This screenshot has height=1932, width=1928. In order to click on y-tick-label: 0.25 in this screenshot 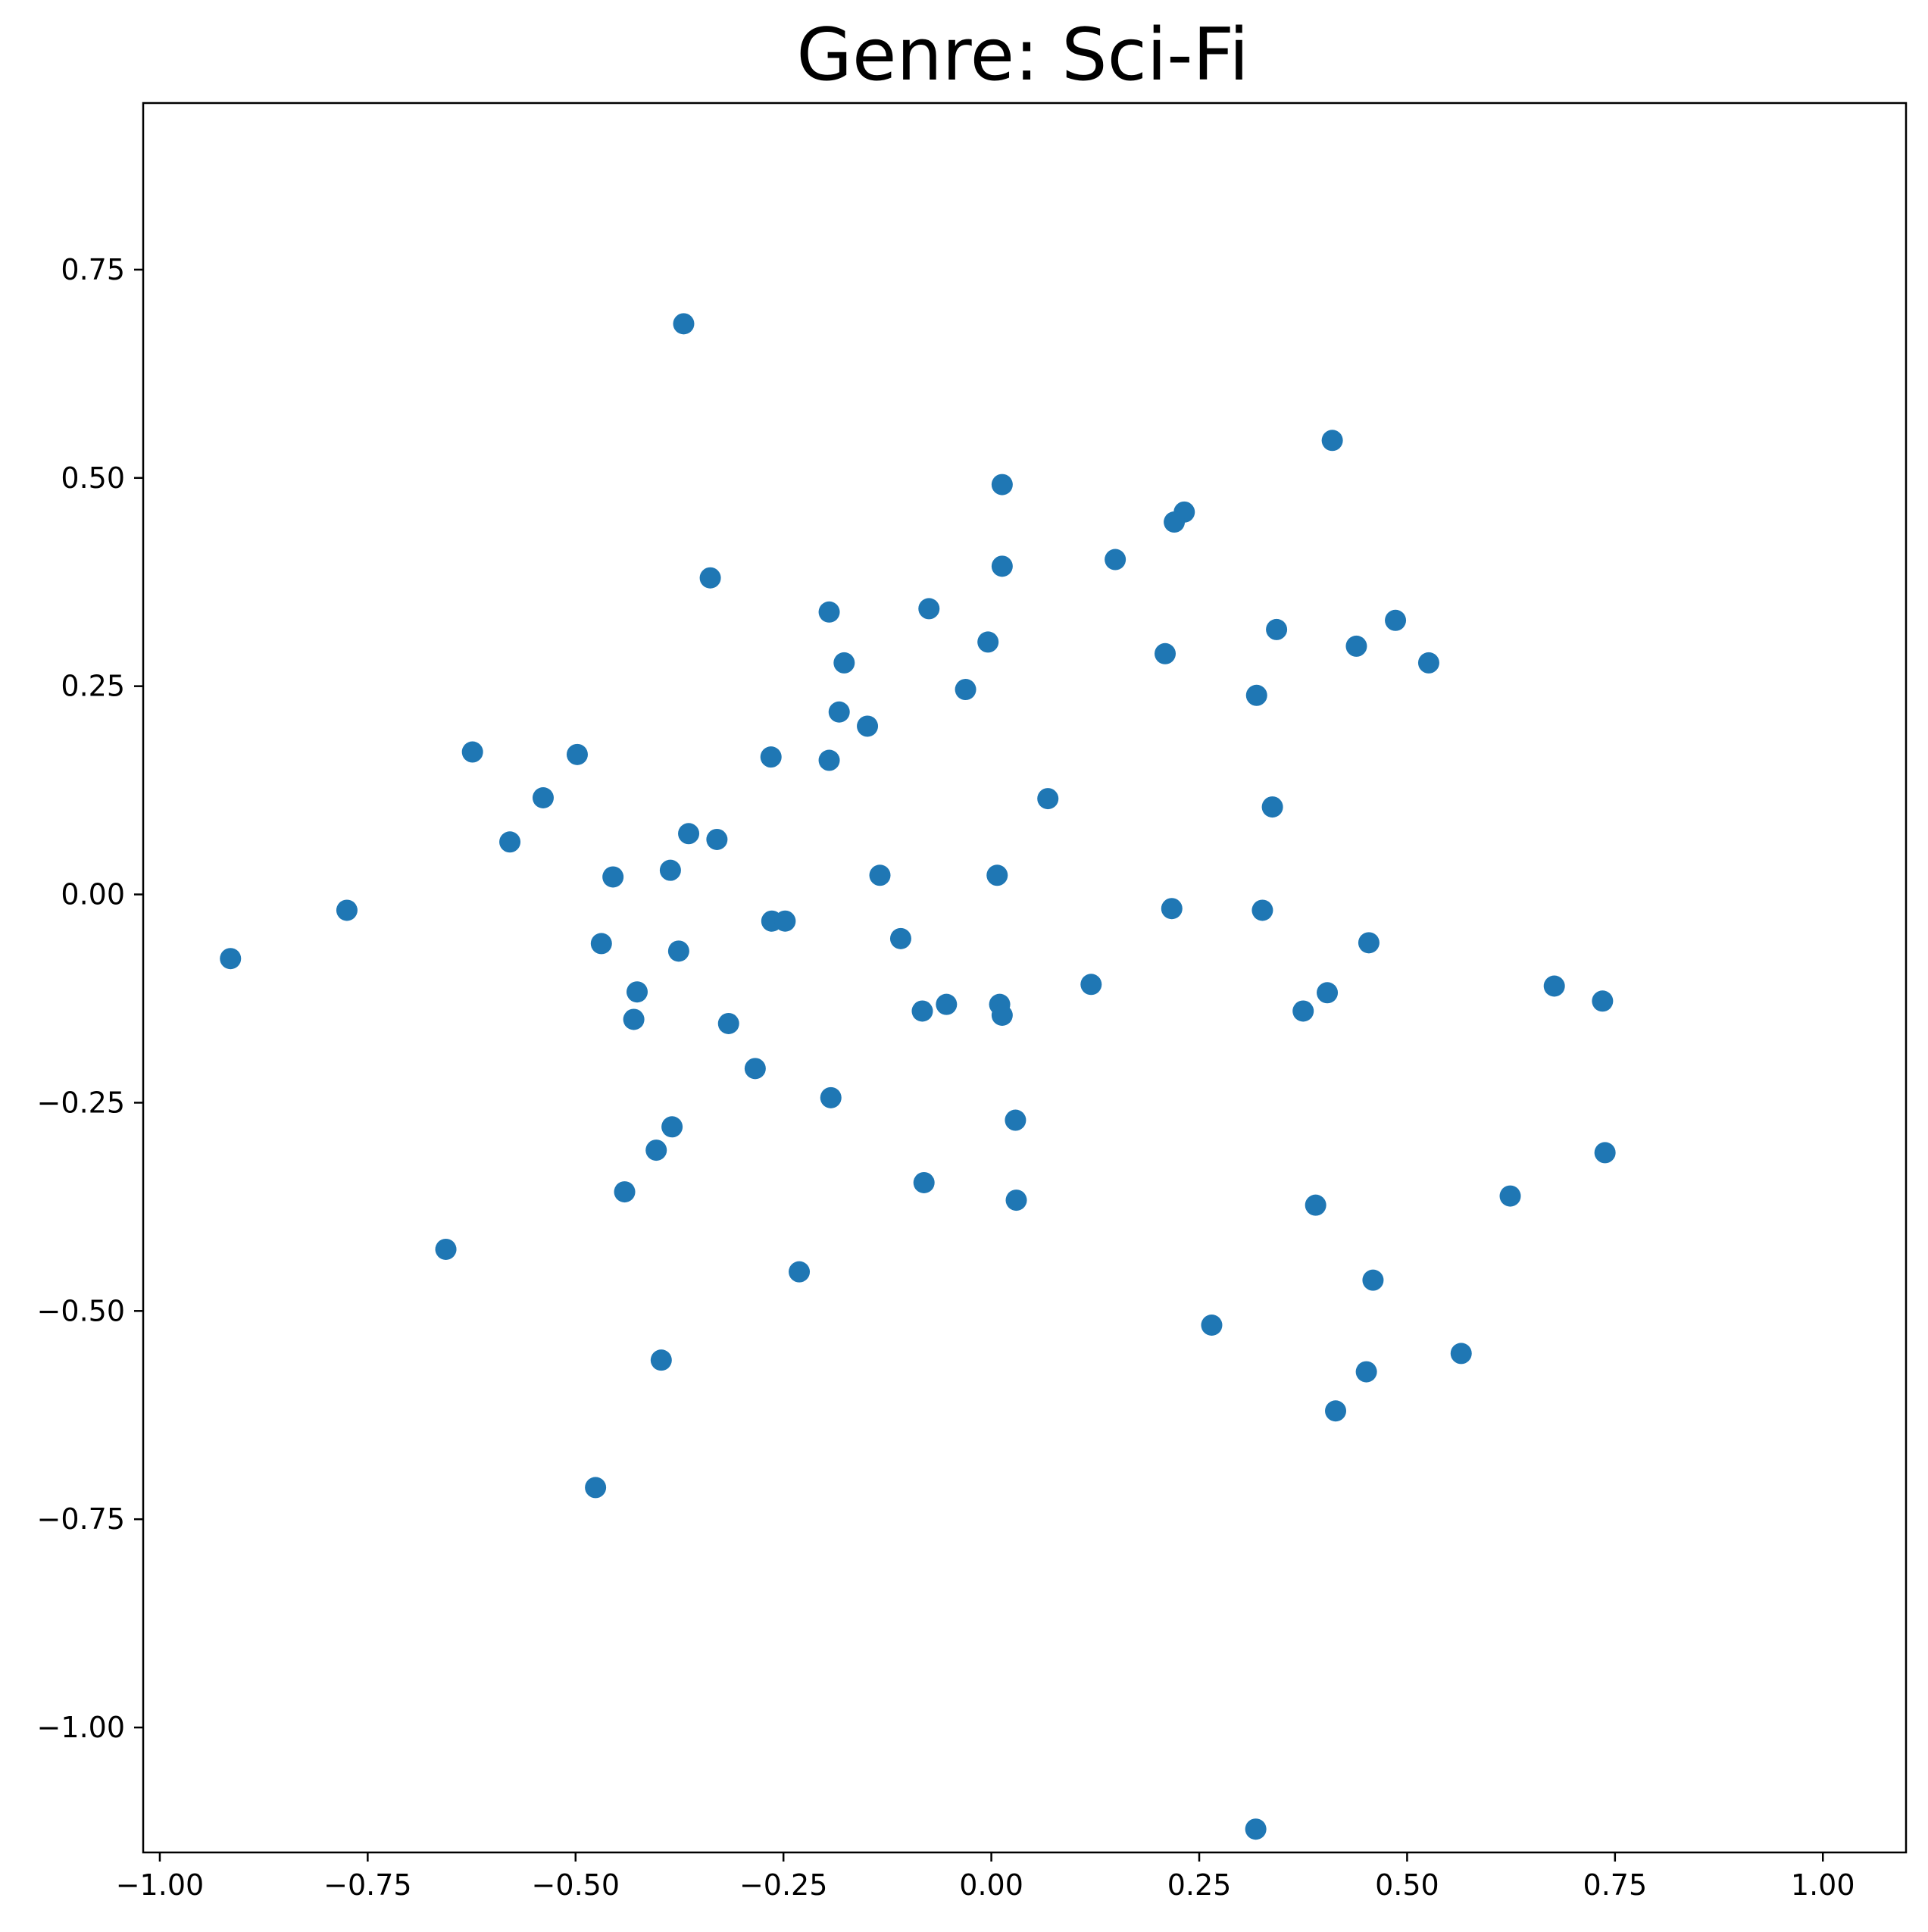, I will do `click(93, 686)`.